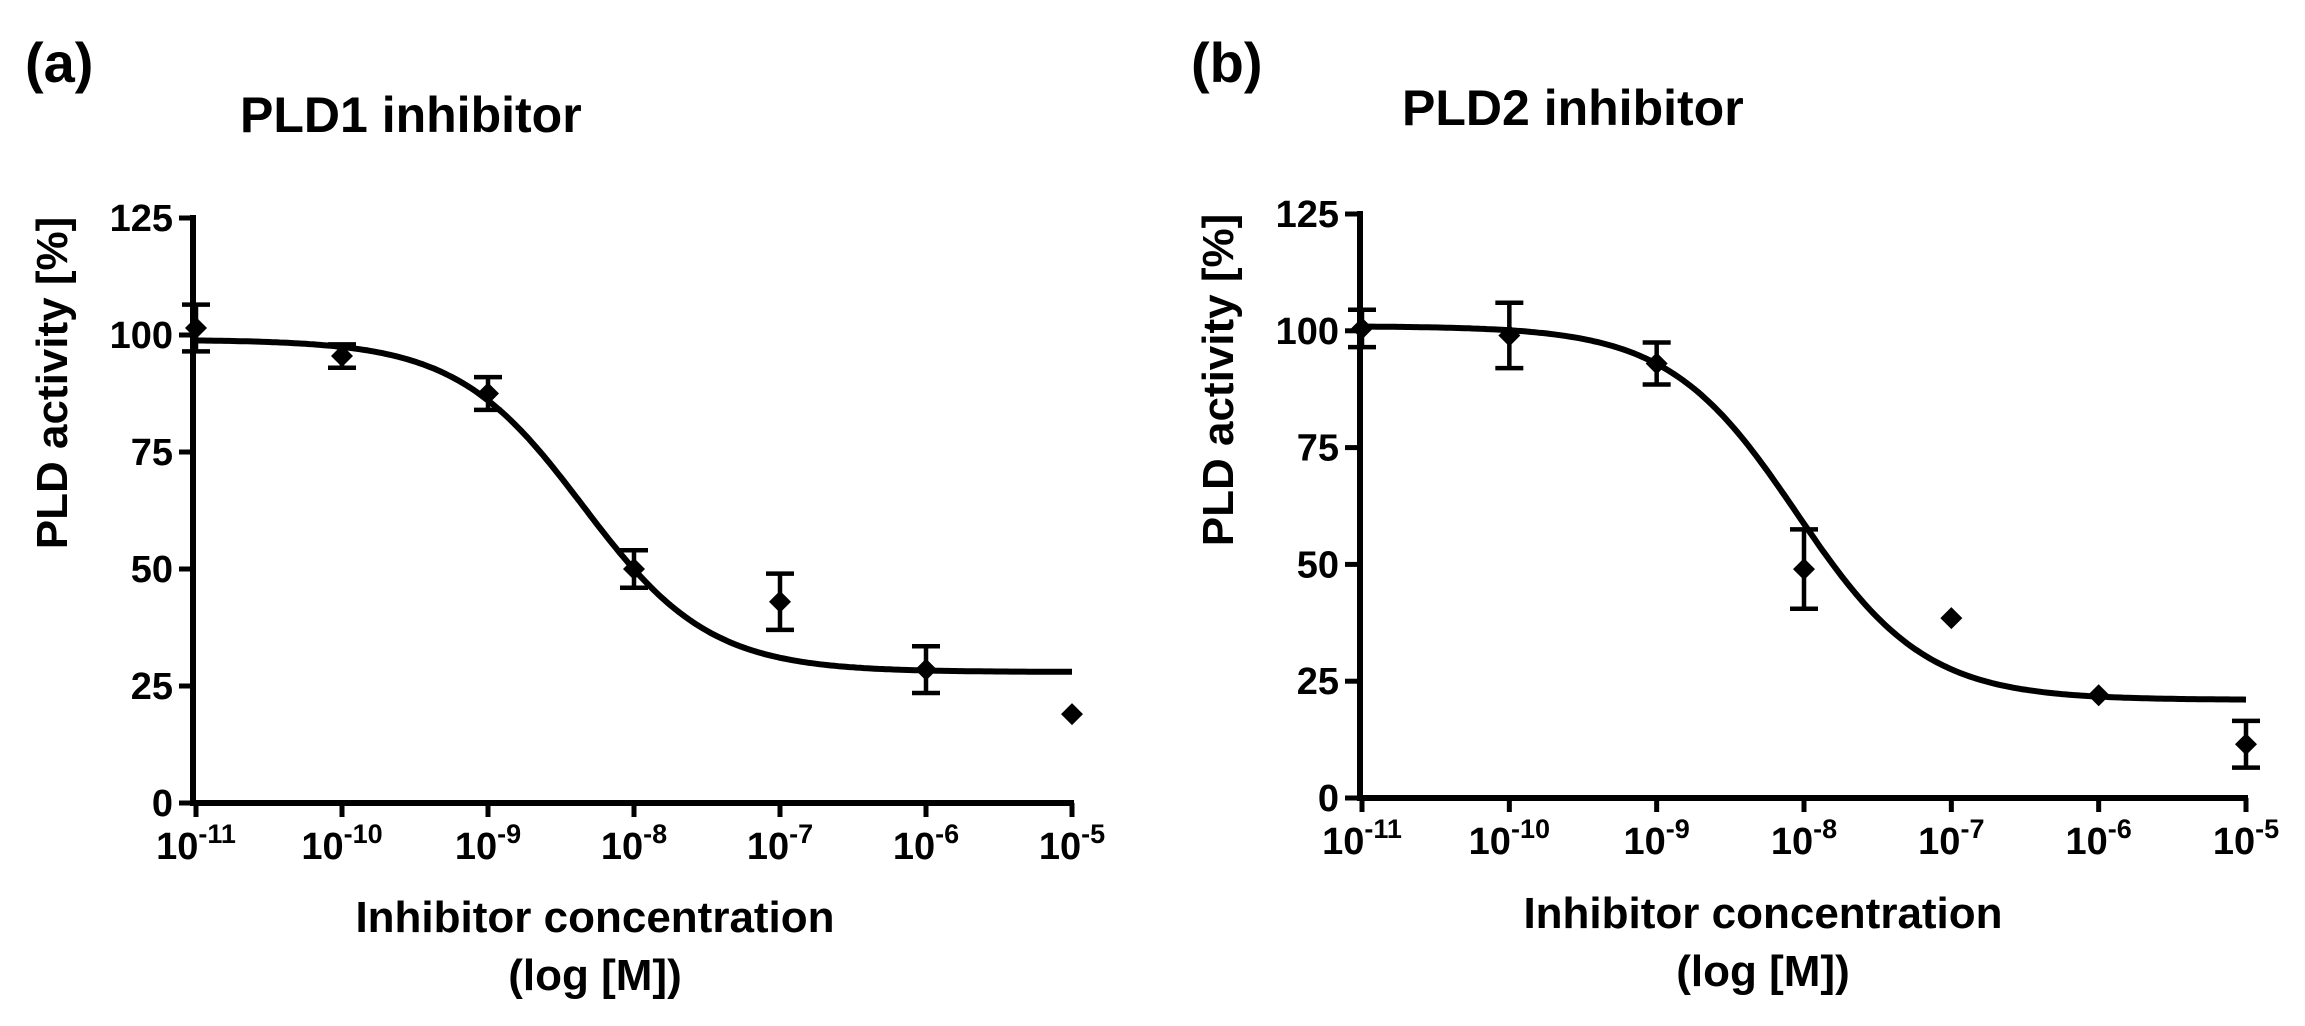  Describe the element at coordinates (141, 336) in the screenshot. I see `panel-a-y-tick-label: 100` at that location.